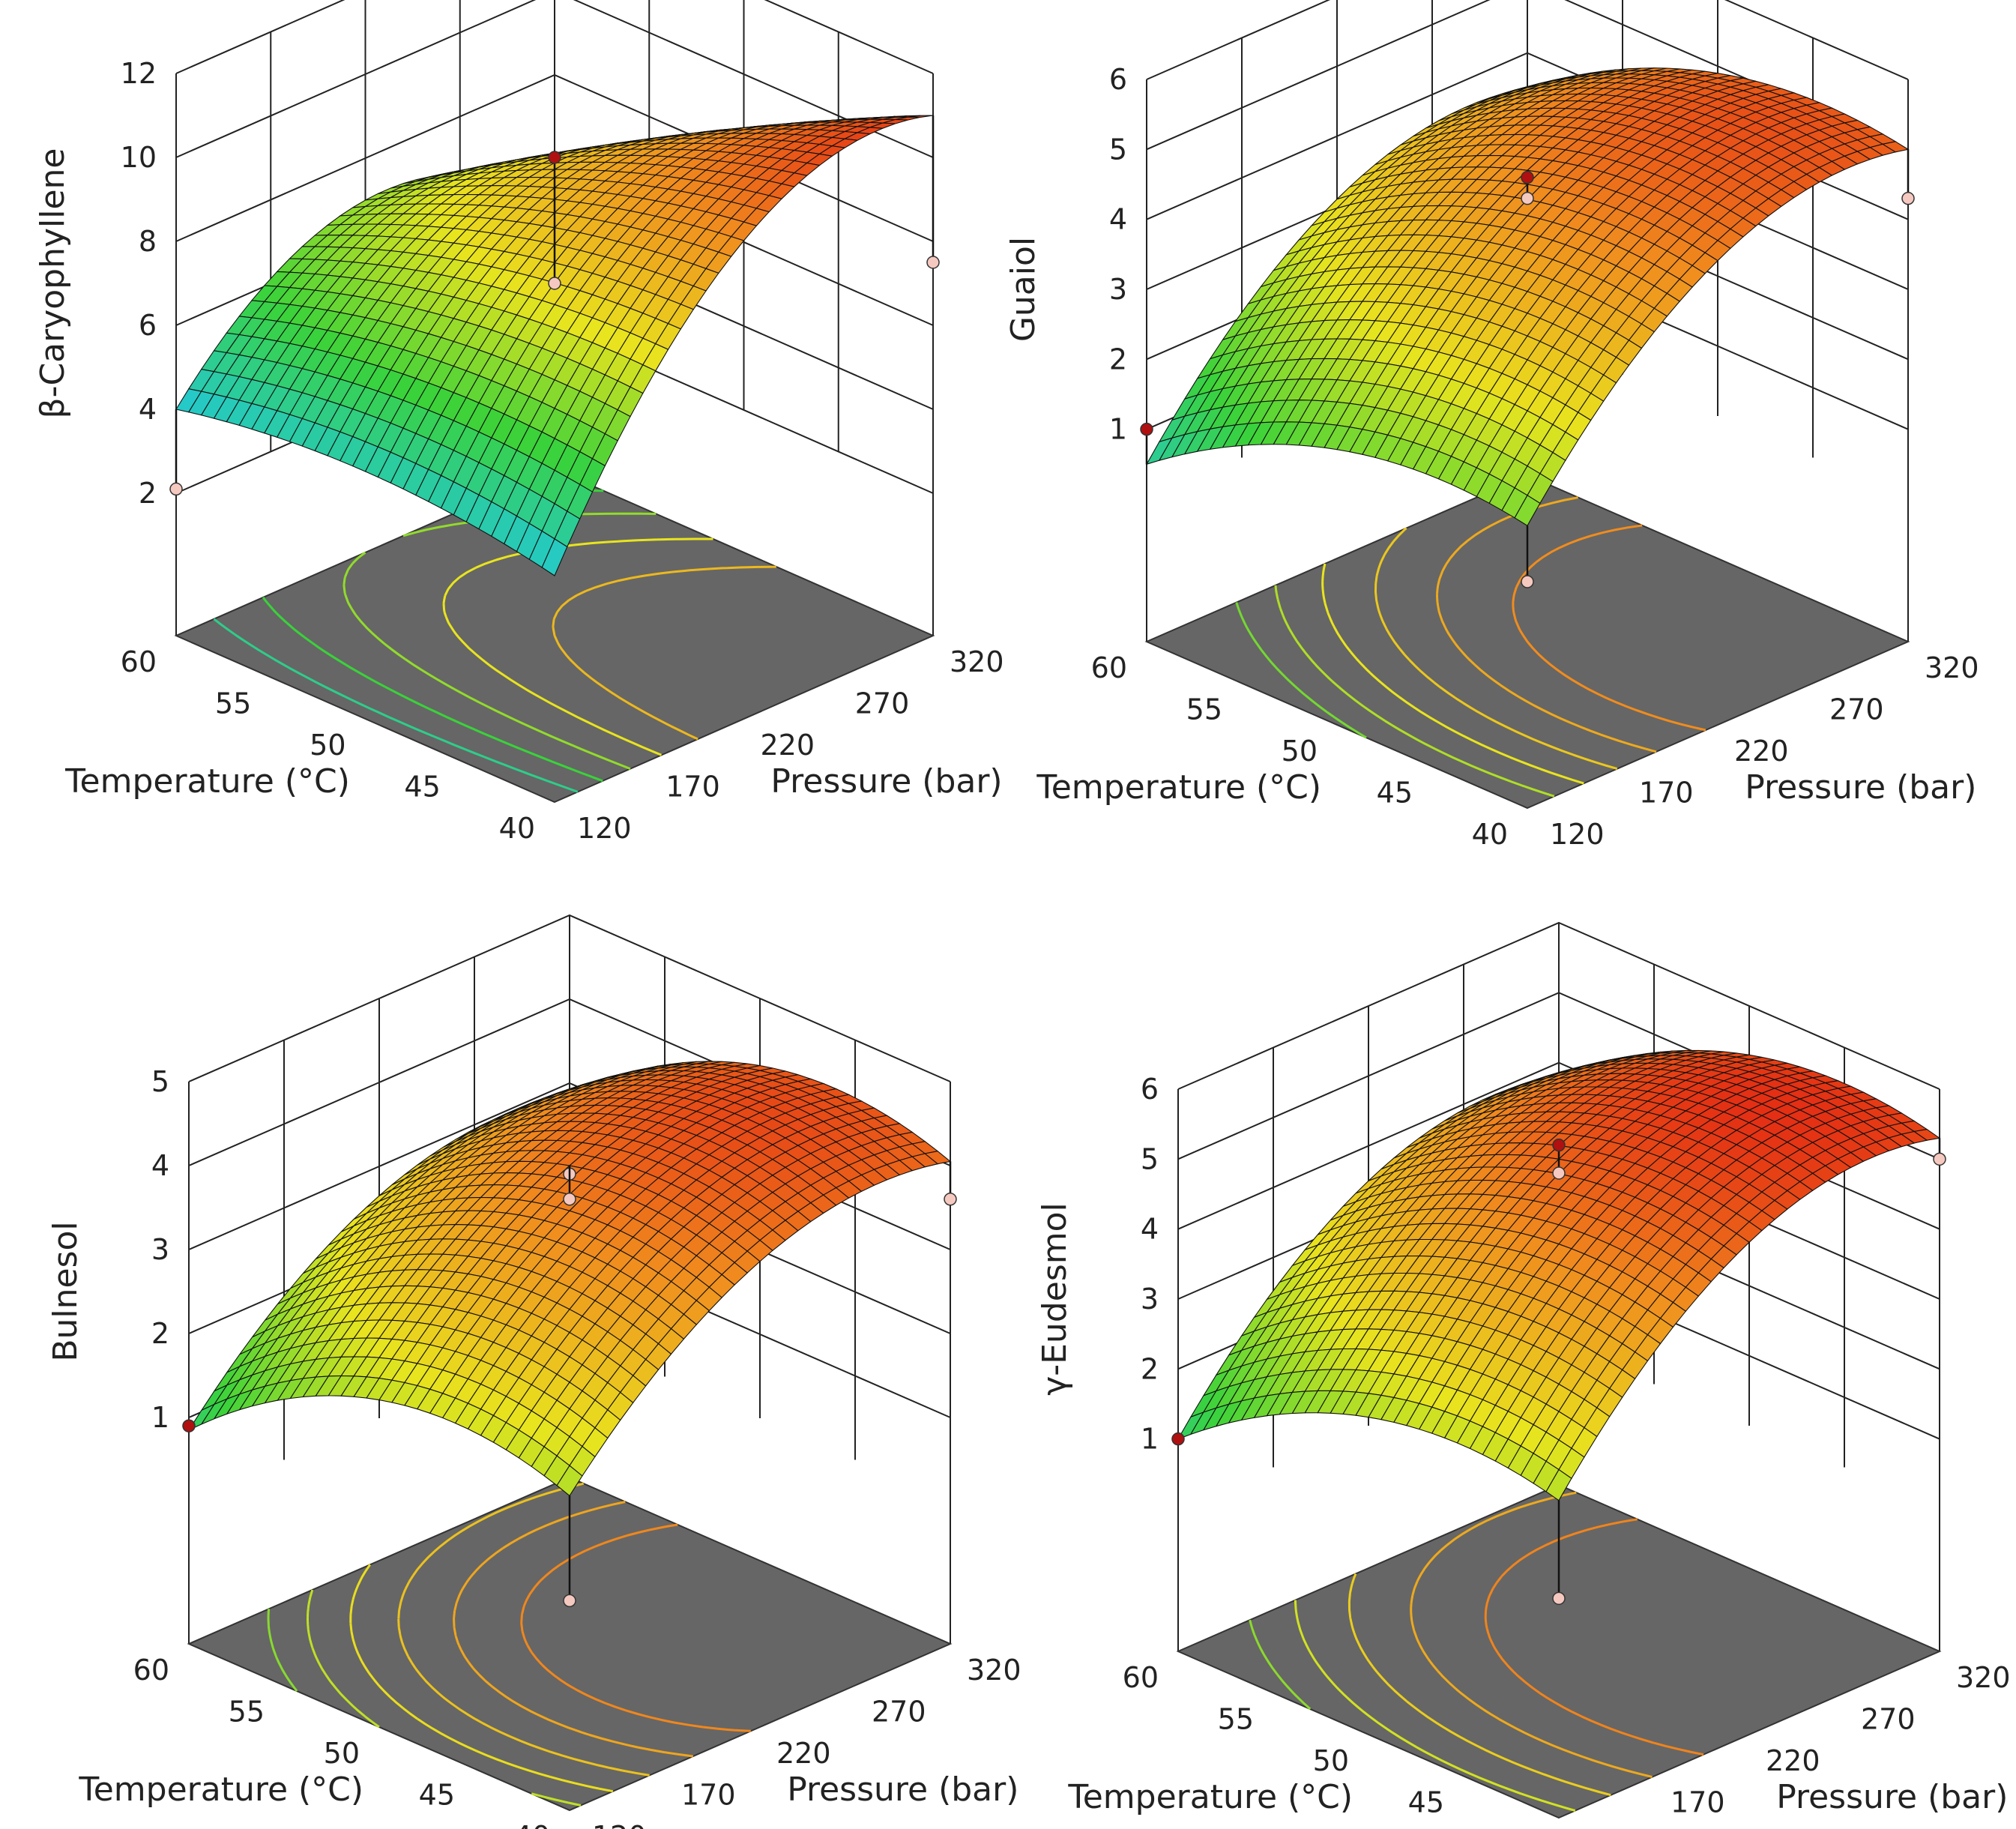  What do you see at coordinates (139, 157) in the screenshot?
I see `z-tick-label: 10` at bounding box center [139, 157].